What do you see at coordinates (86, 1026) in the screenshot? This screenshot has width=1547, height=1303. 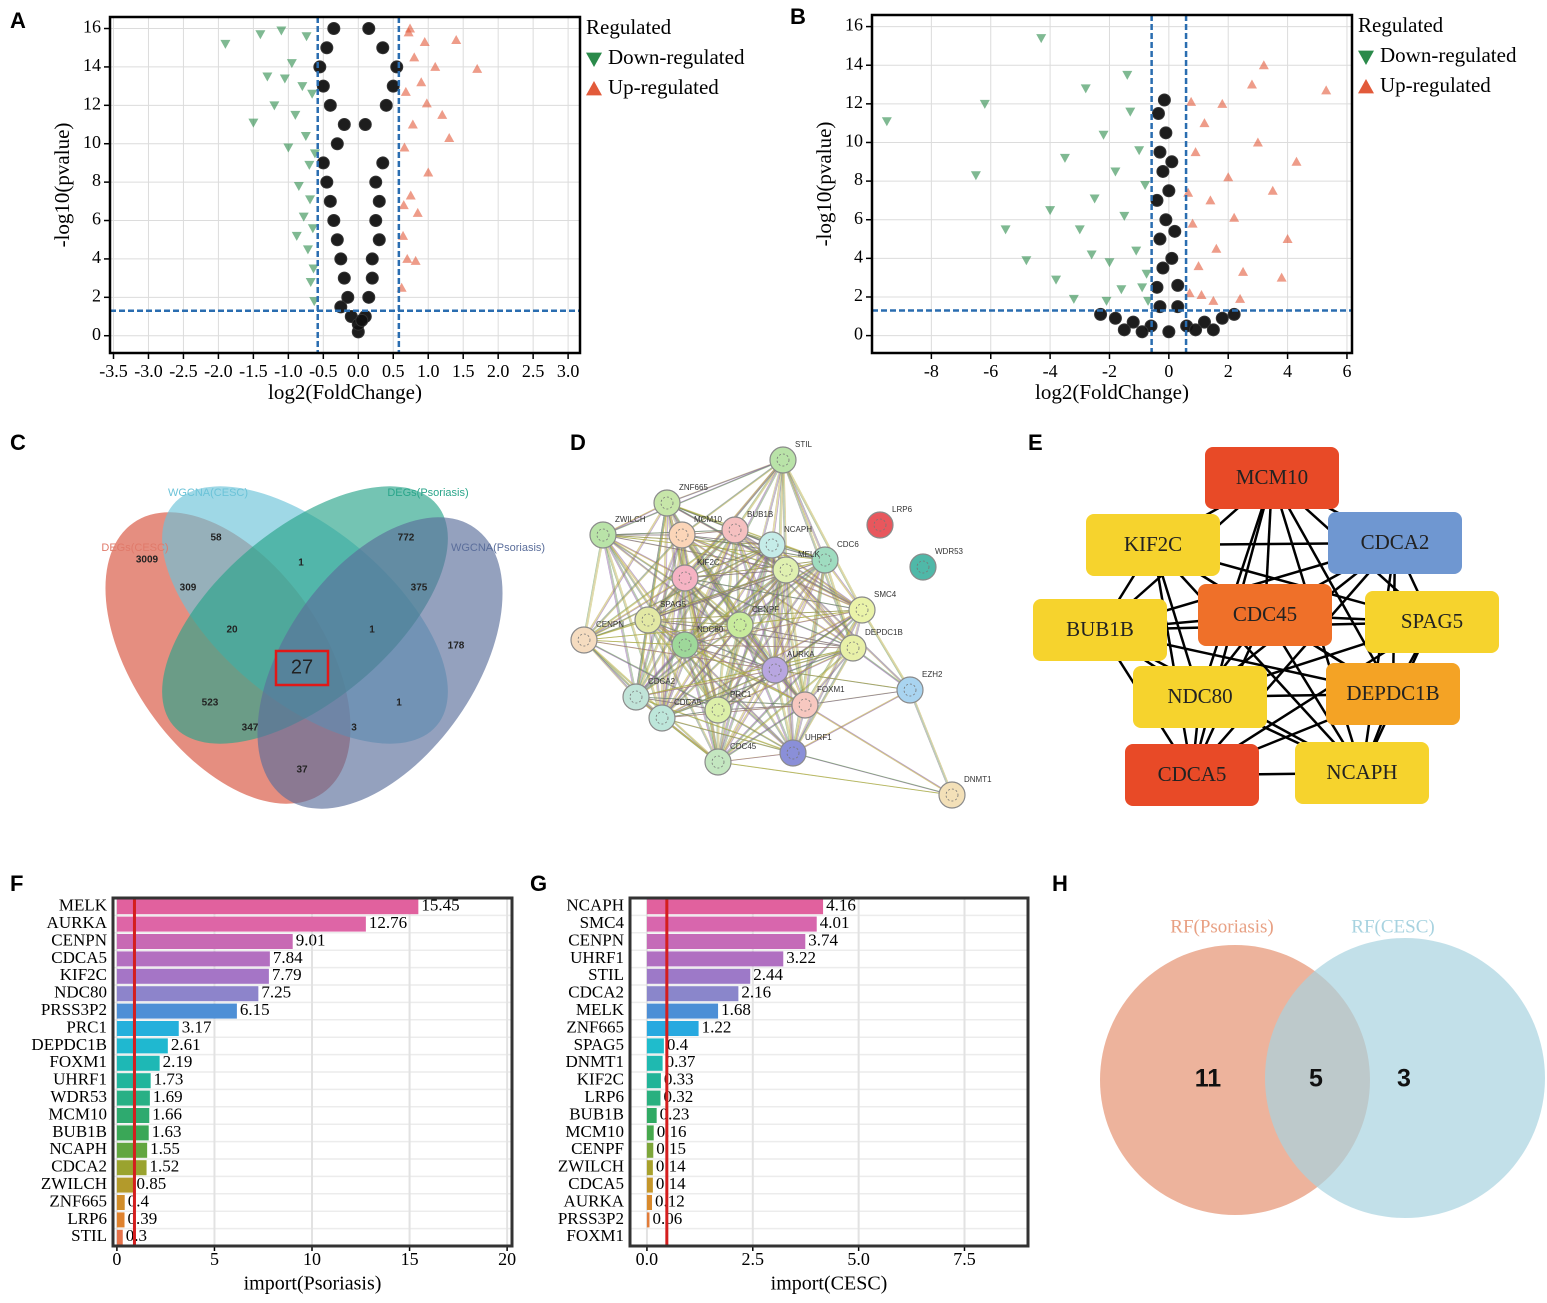 I see `category-label: PRC1` at bounding box center [86, 1026].